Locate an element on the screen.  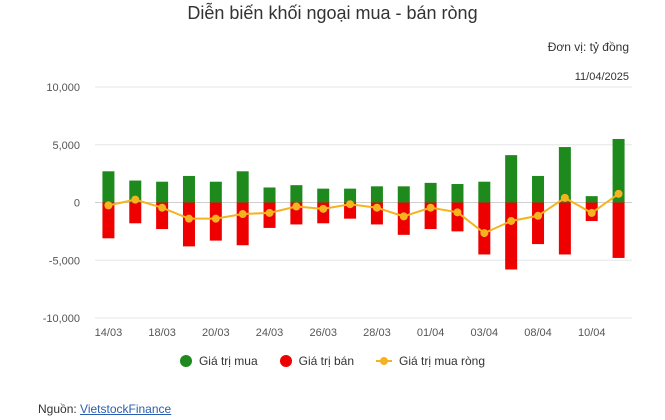
y-tick-label: -10,000 is located at coordinates (61, 319).